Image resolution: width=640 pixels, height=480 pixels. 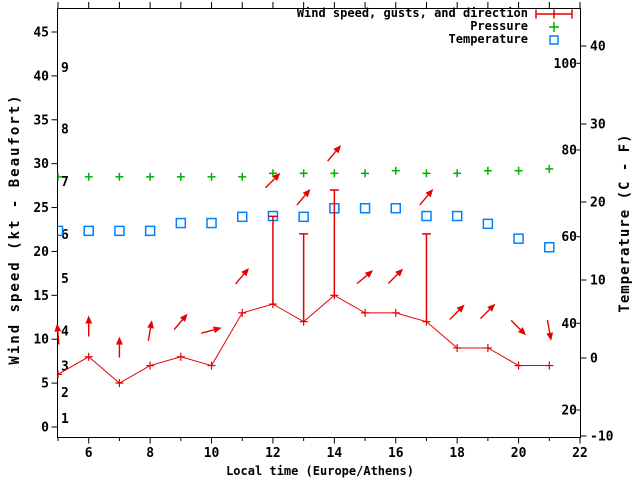 What do you see at coordinates (554, 39) in the screenshot?
I see `temperature-square-icon` at bounding box center [554, 39].